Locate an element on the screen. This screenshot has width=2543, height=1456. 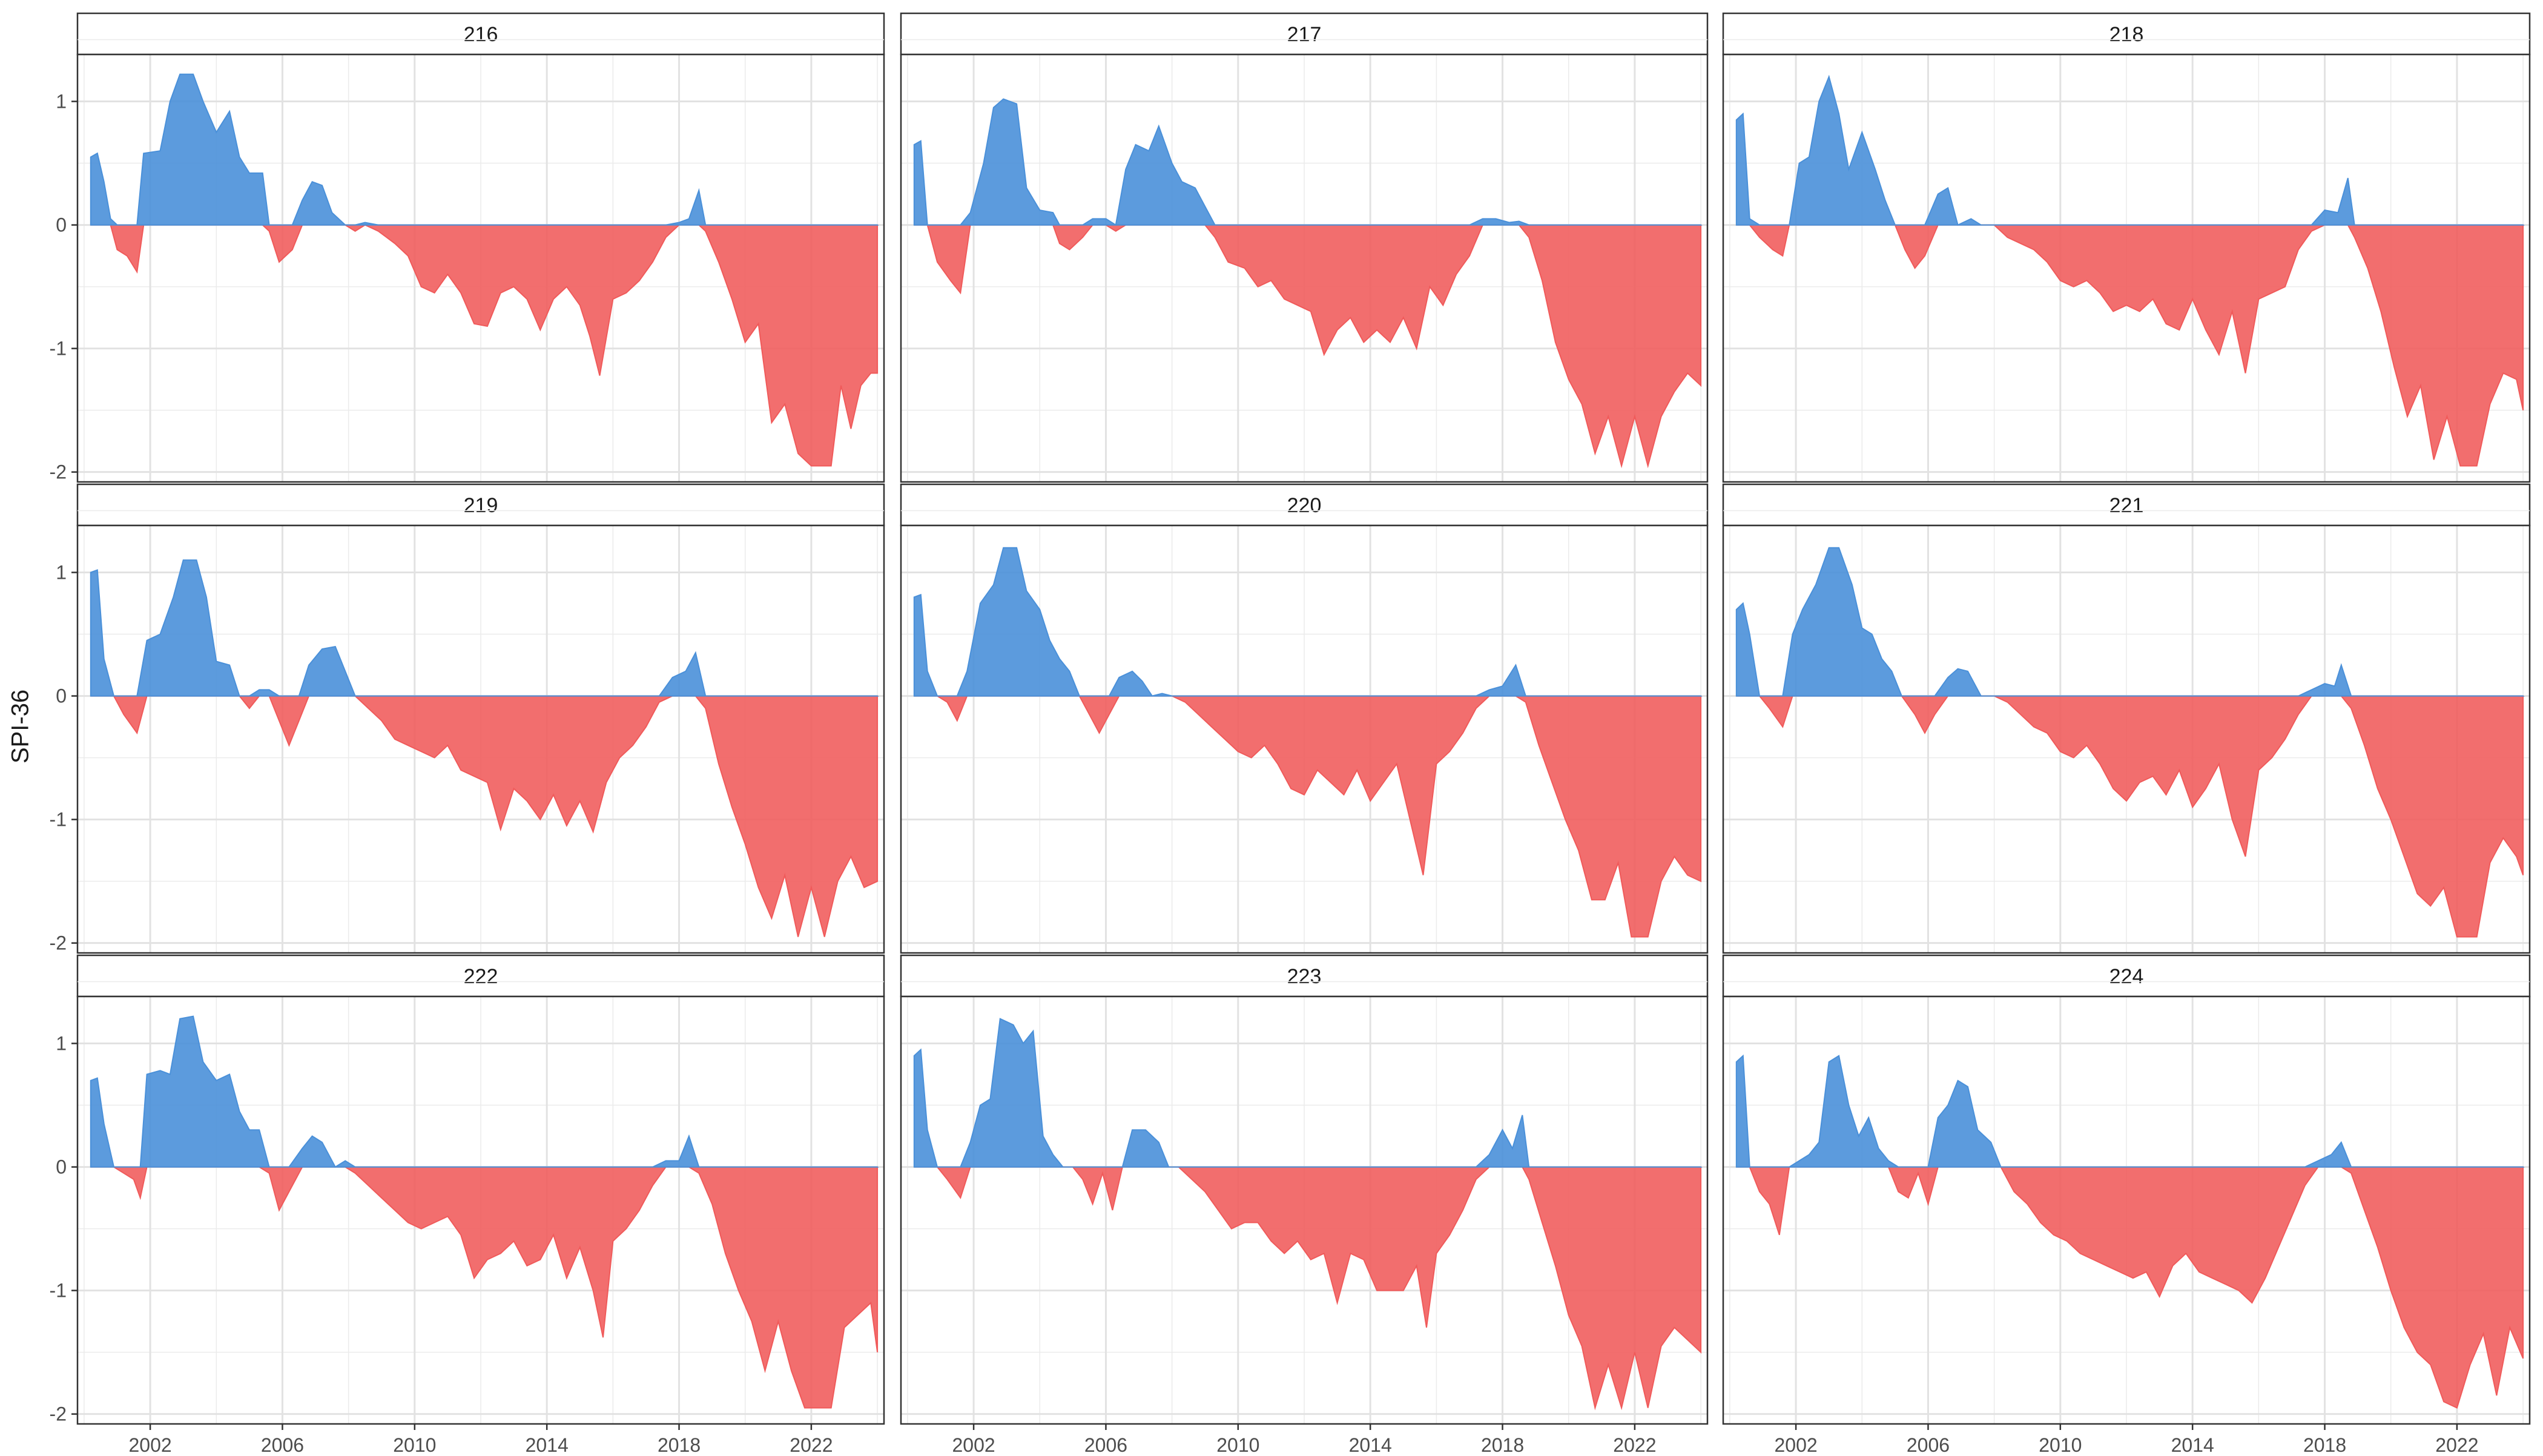
facet-strip-label: 216 is located at coordinates (481, 34).